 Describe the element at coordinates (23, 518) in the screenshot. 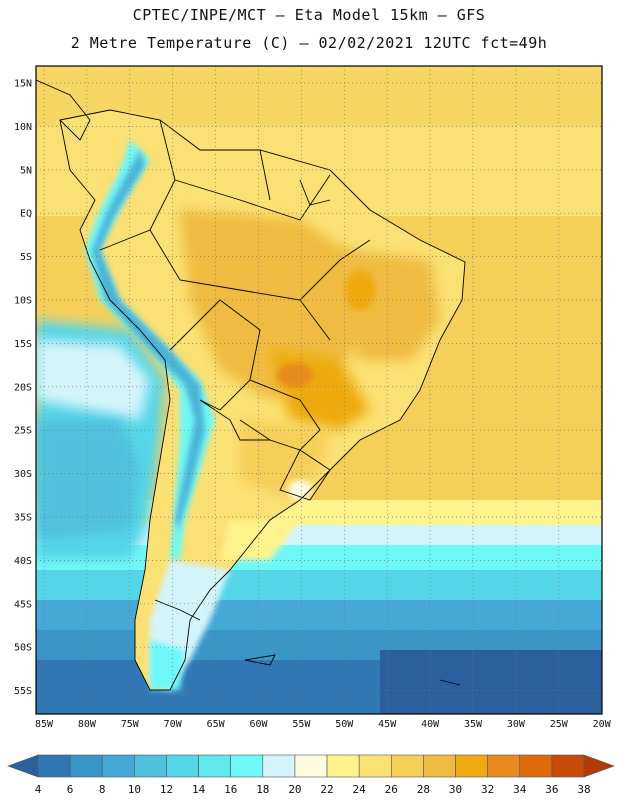

I see `latitude-label: 35S` at that location.